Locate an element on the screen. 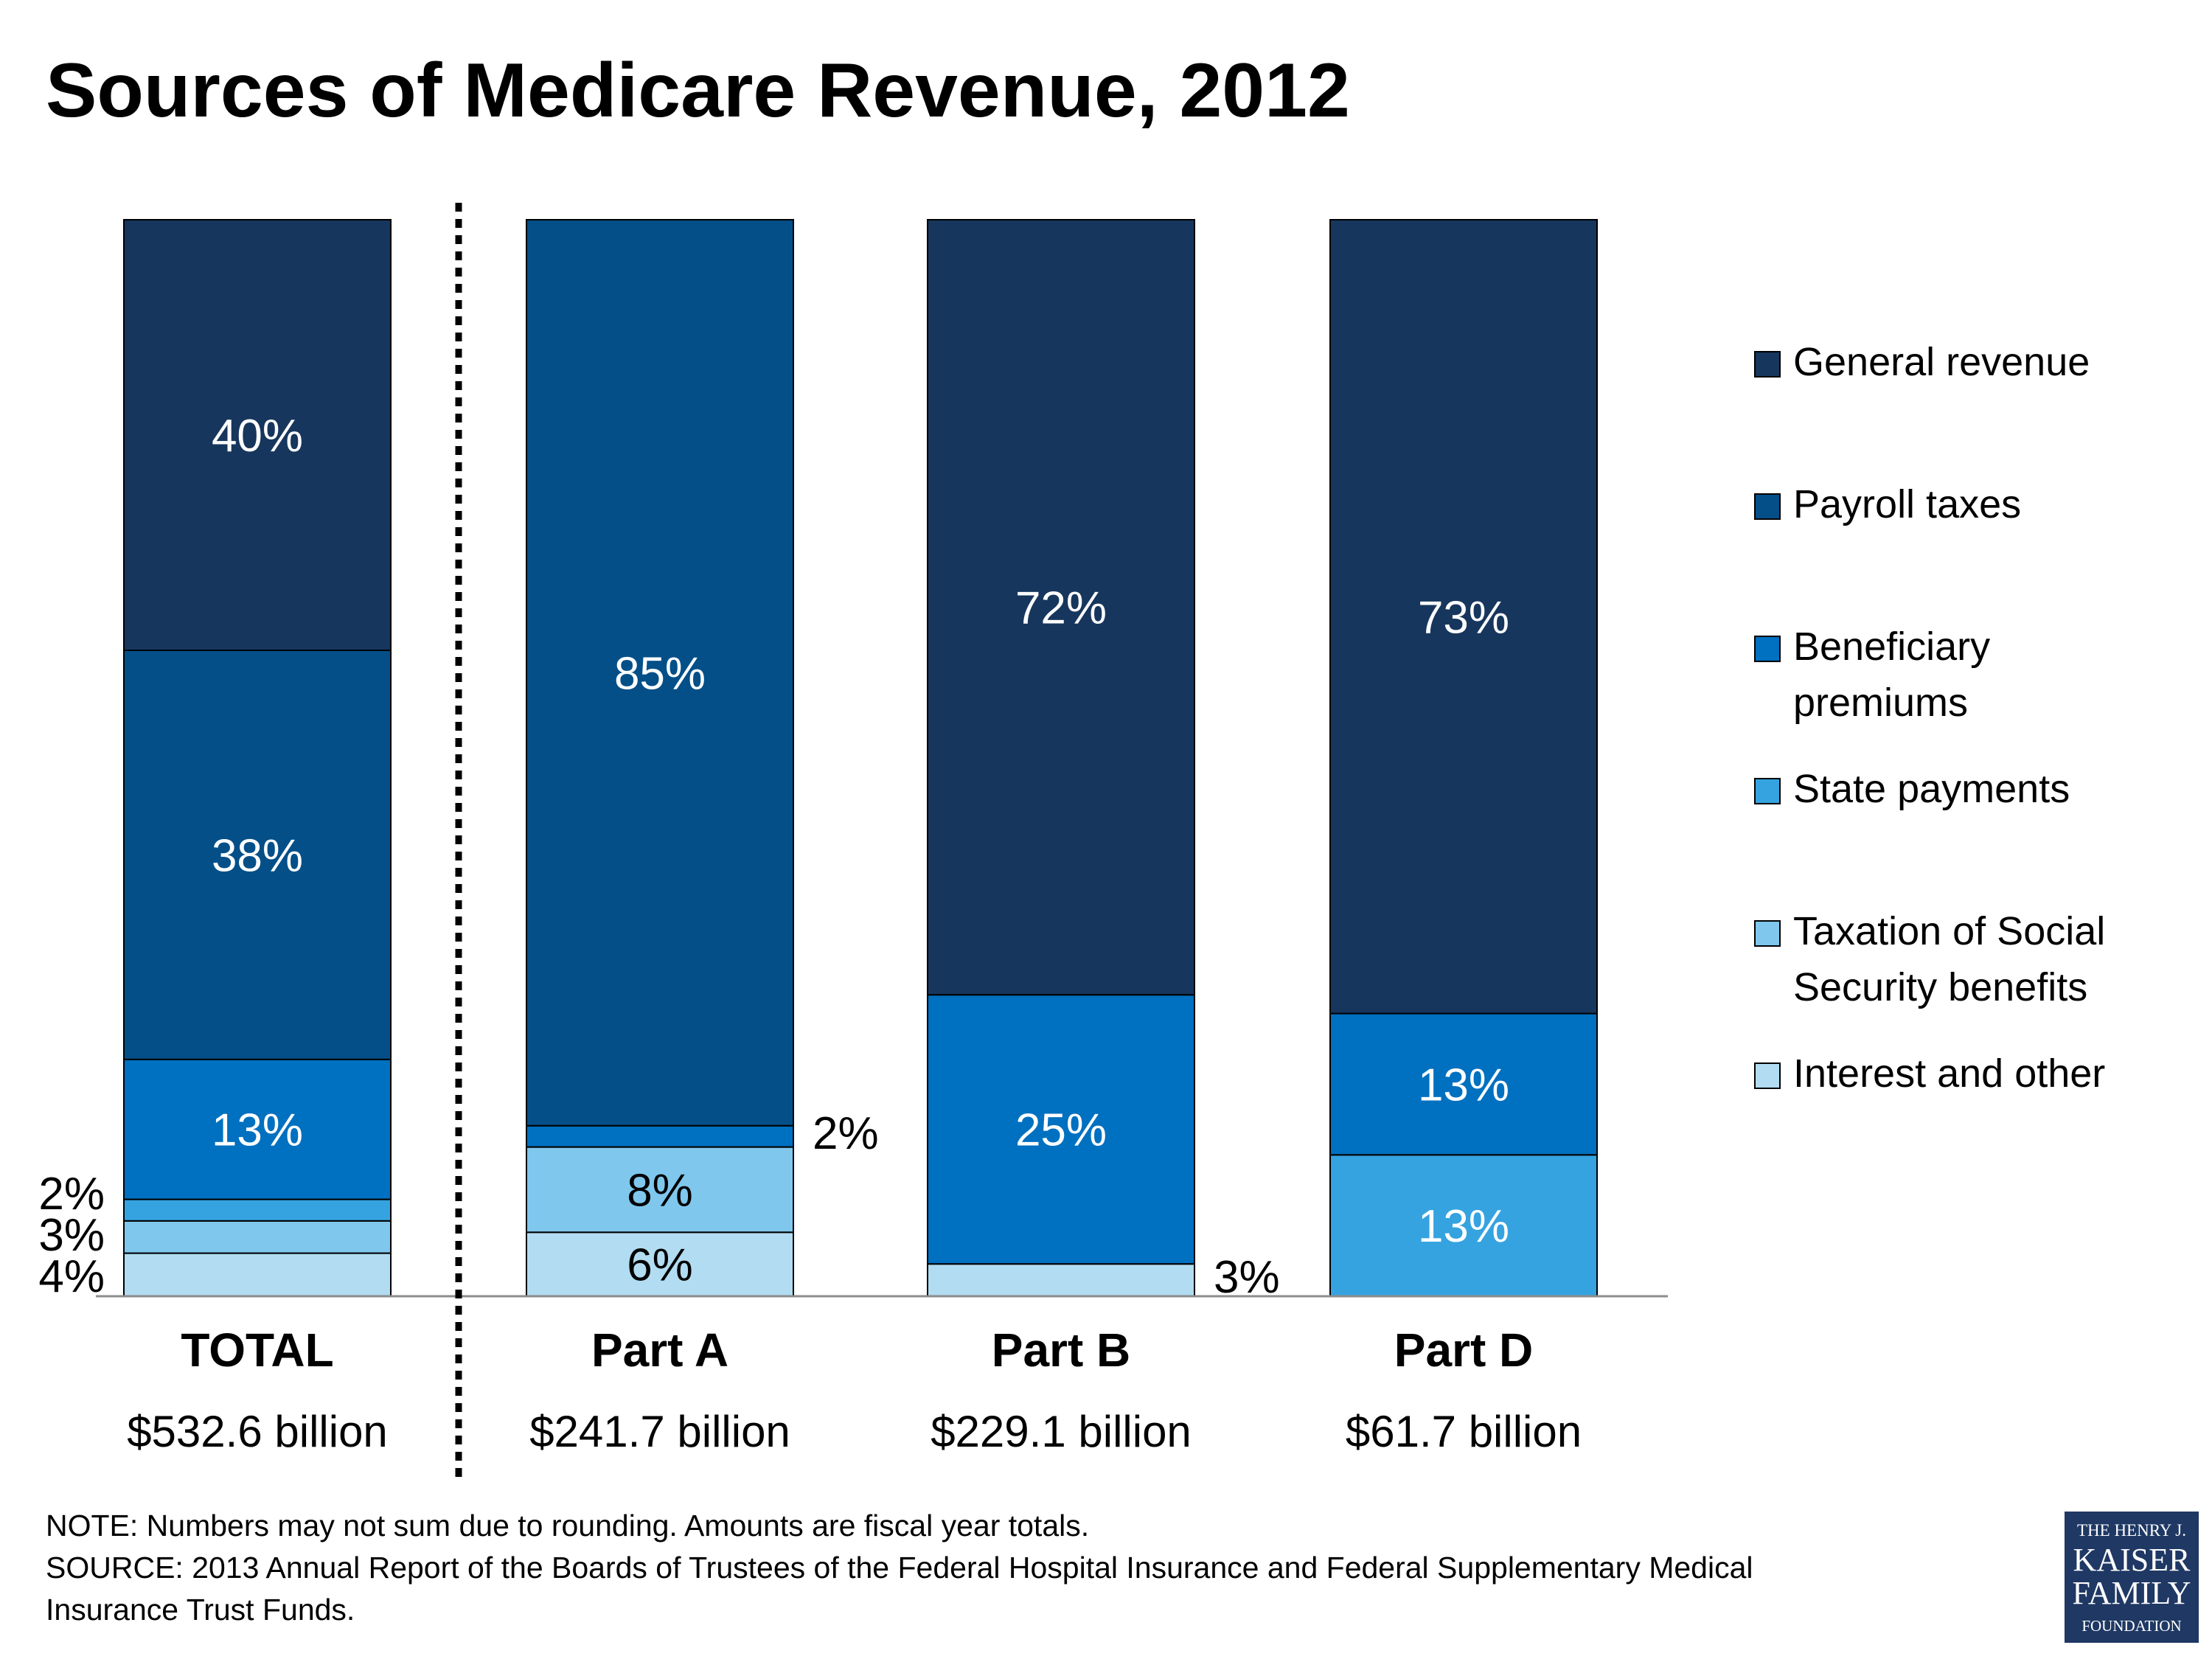  bar-part-a-taxation-of-social-security-benefits is located at coordinates (660, 1190).